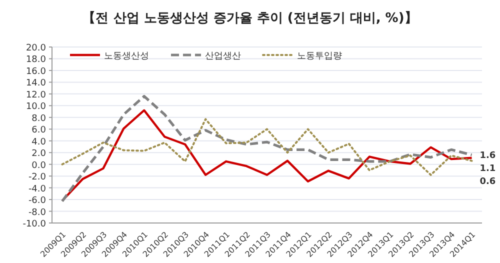 This screenshot has width=500, height=263. What do you see at coordinates (223, 57) in the screenshot?
I see `legend-label: 산업생산` at bounding box center [223, 57].